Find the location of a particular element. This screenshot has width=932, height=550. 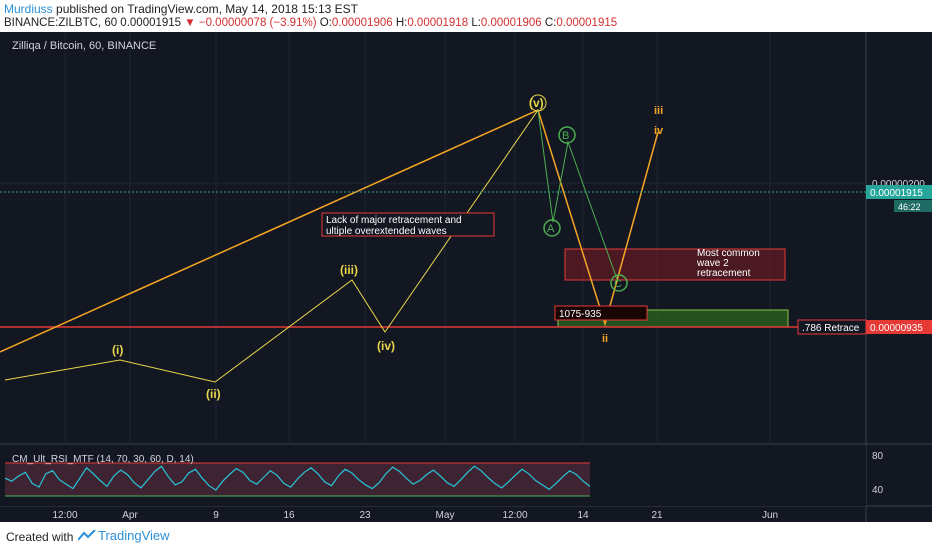

wave-a-circle is located at coordinates (552, 228).